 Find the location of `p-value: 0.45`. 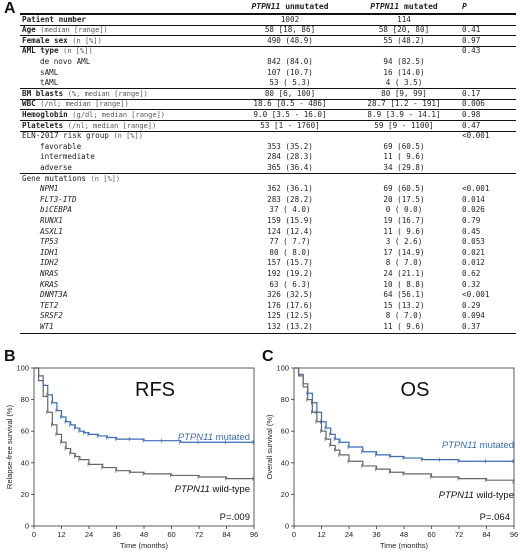

p-value: 0.45 is located at coordinates (471, 231).